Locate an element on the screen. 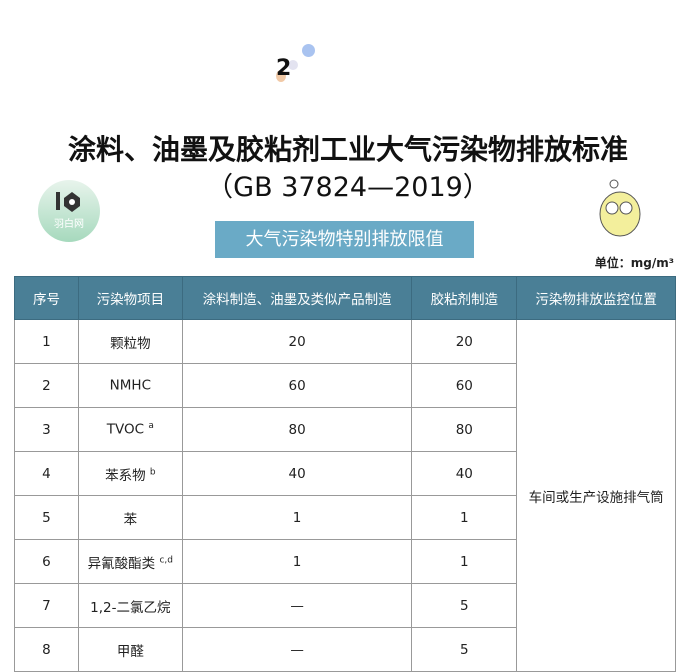 The height and width of the screenshot is (672, 696). cell-item: 苯系物 b is located at coordinates (130, 473).